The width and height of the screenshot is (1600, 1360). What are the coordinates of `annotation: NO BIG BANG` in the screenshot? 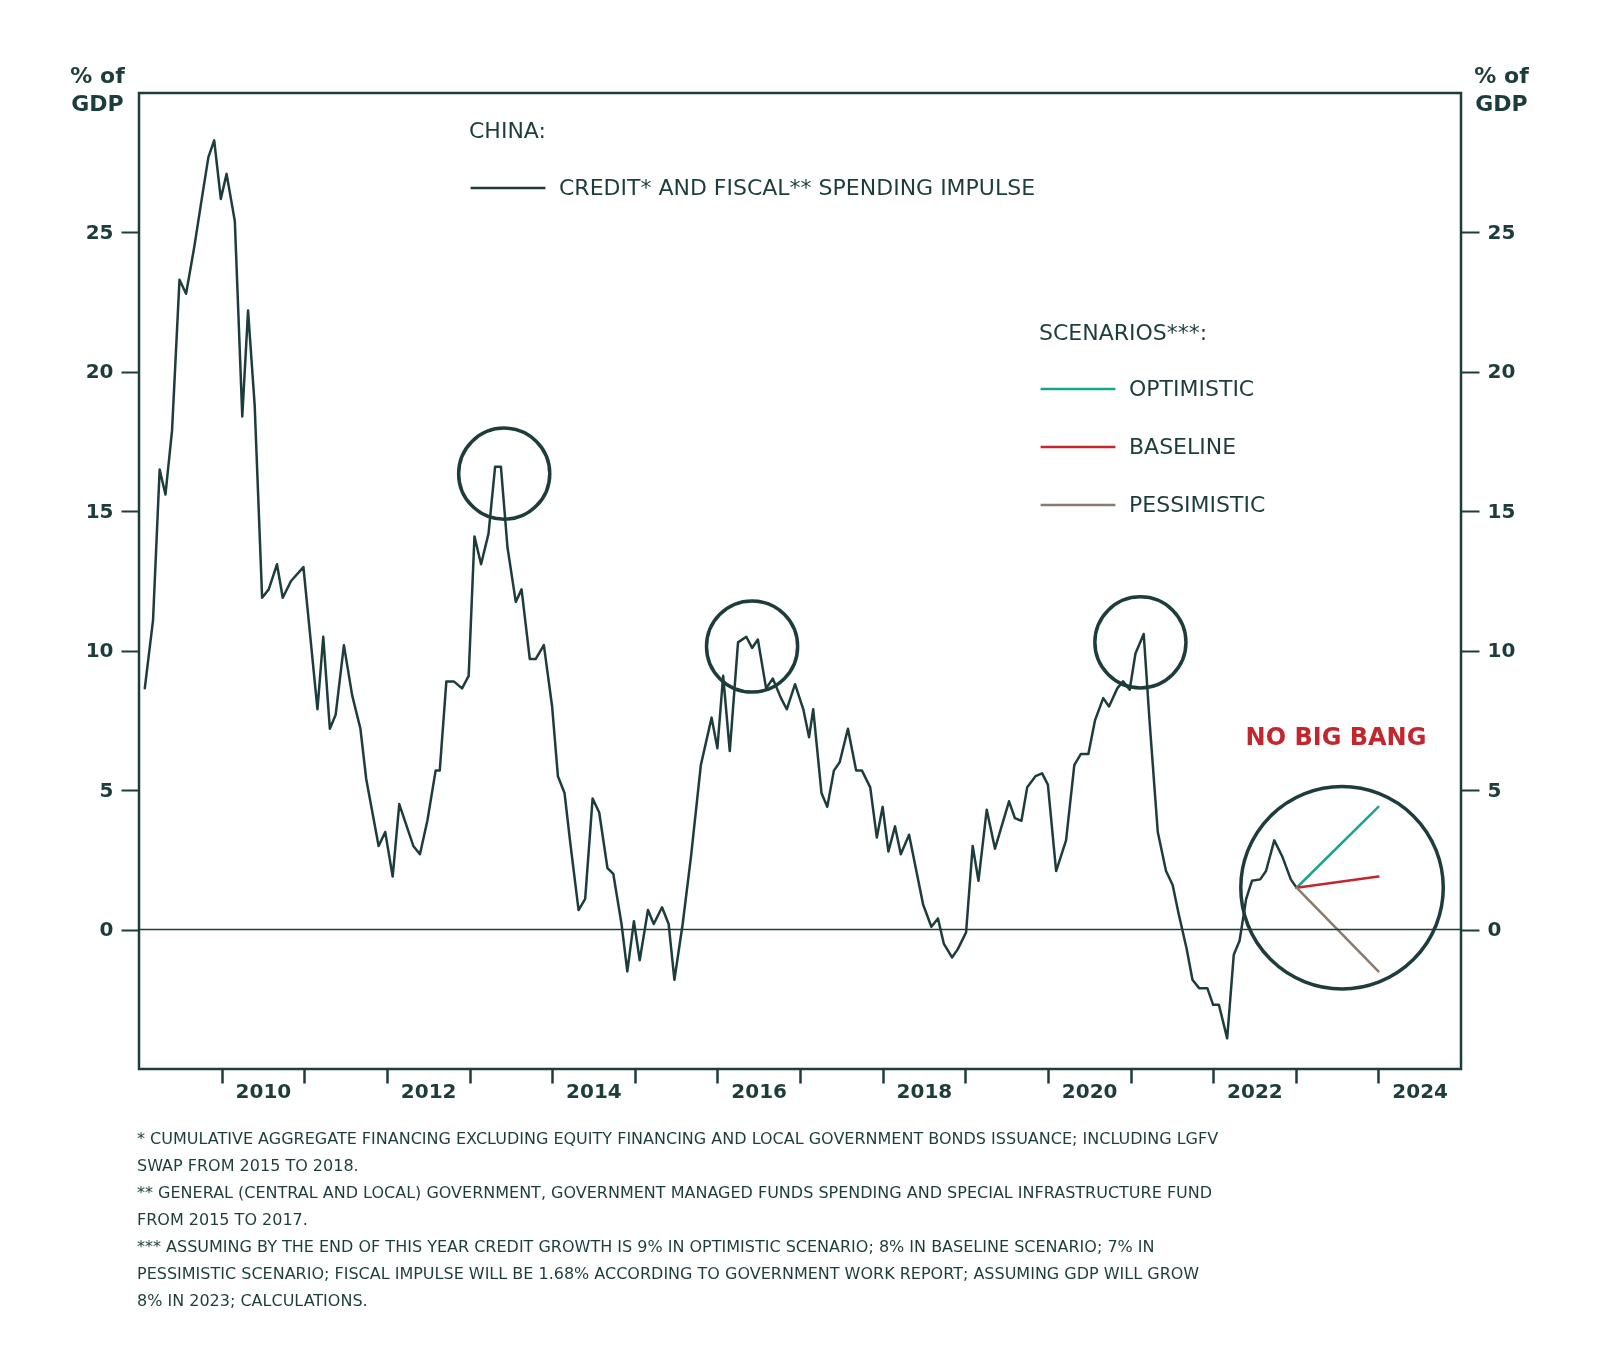 It's located at (1336, 737).